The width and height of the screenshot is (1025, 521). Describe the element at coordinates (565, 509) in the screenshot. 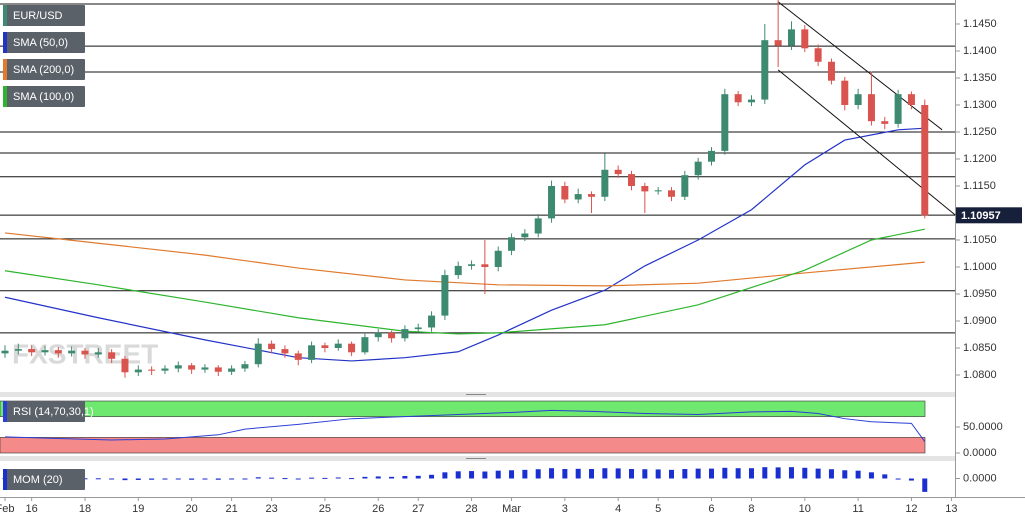

I see `x-tick-label: 3` at that location.